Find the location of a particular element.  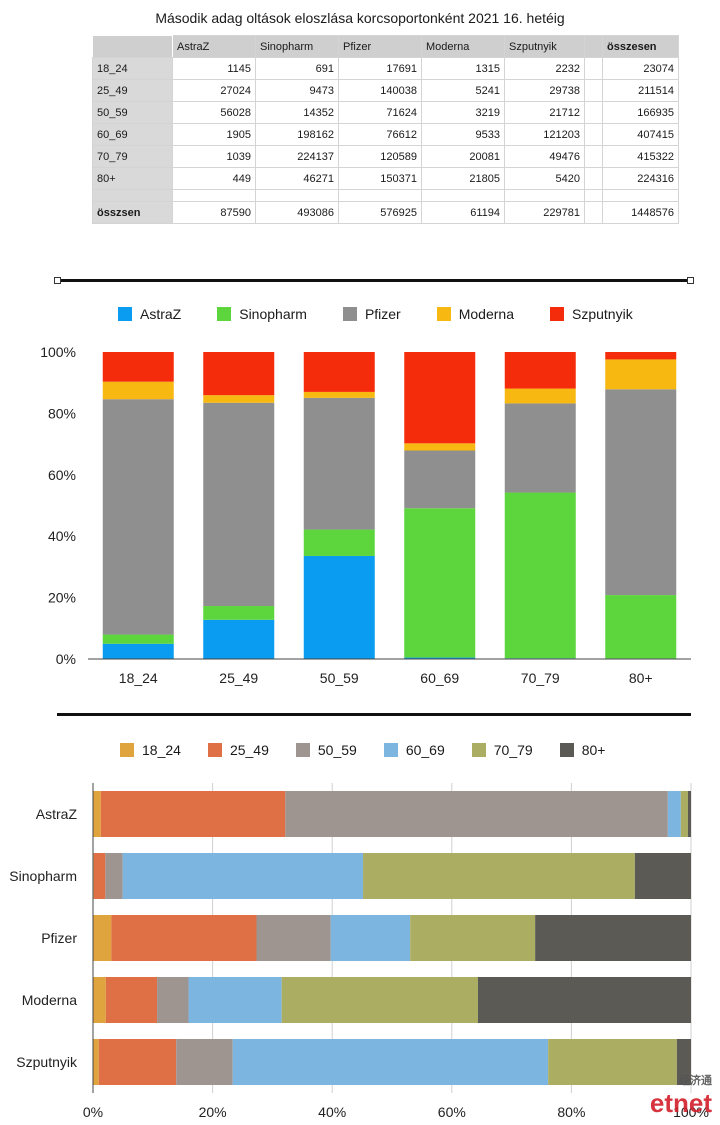

legend-item: 60_69 is located at coordinates (414, 750).